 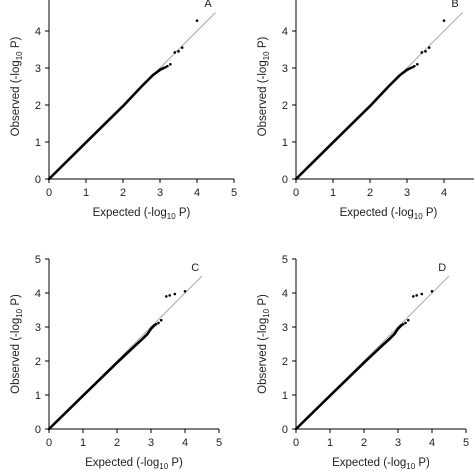 What do you see at coordinates (195, 268) in the screenshot?
I see `panel-letter: C` at bounding box center [195, 268].